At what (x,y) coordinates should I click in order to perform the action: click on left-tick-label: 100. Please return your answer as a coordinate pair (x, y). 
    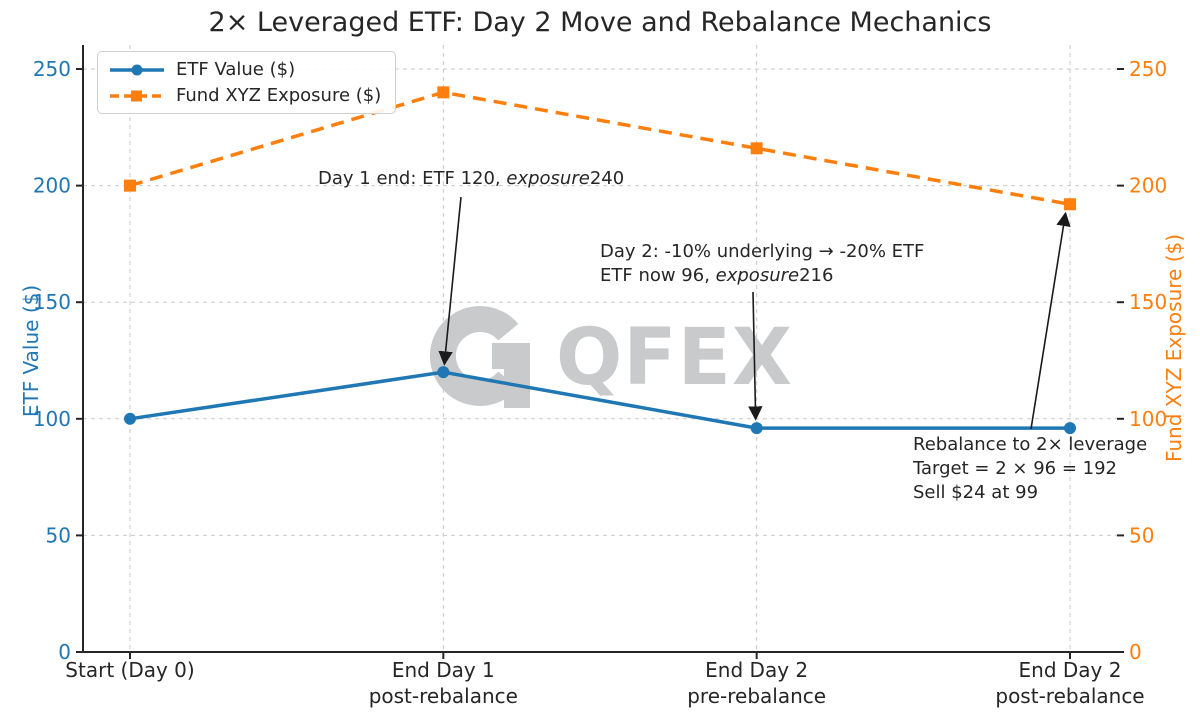
    Looking at the image, I should click on (52, 419).